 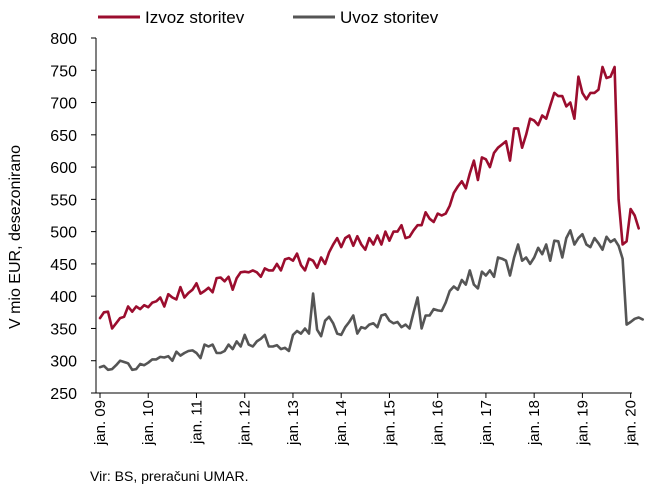 I want to click on x-tick-label: jan. 18, so click(x=534, y=423).